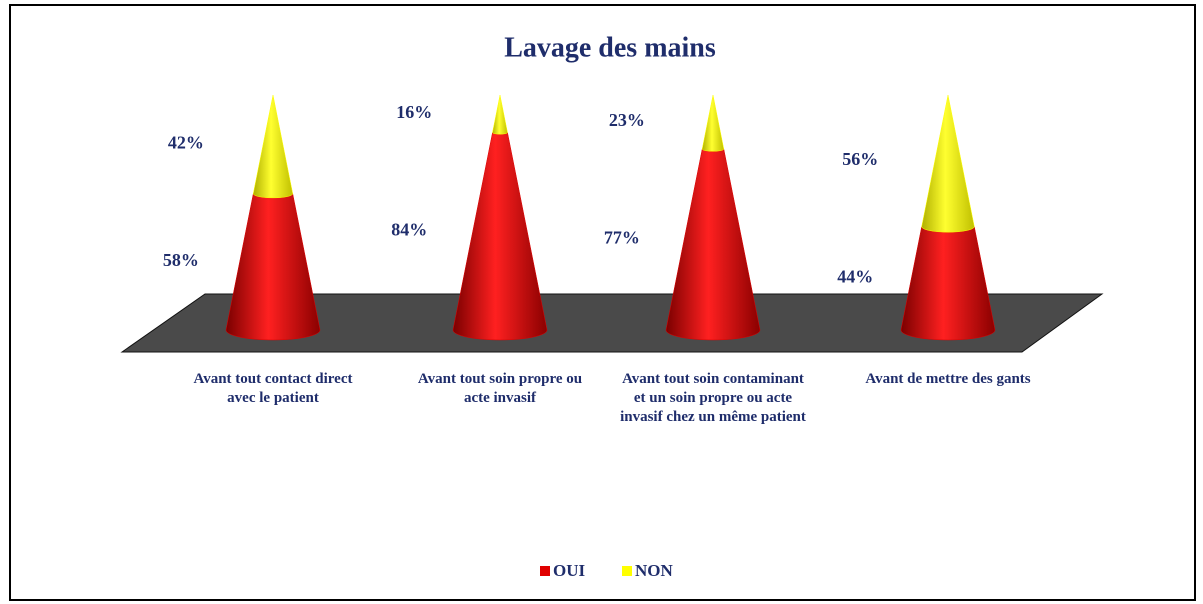 This screenshot has width=1203, height=604. What do you see at coordinates (414, 112) in the screenshot?
I see `value-label: 16%` at bounding box center [414, 112].